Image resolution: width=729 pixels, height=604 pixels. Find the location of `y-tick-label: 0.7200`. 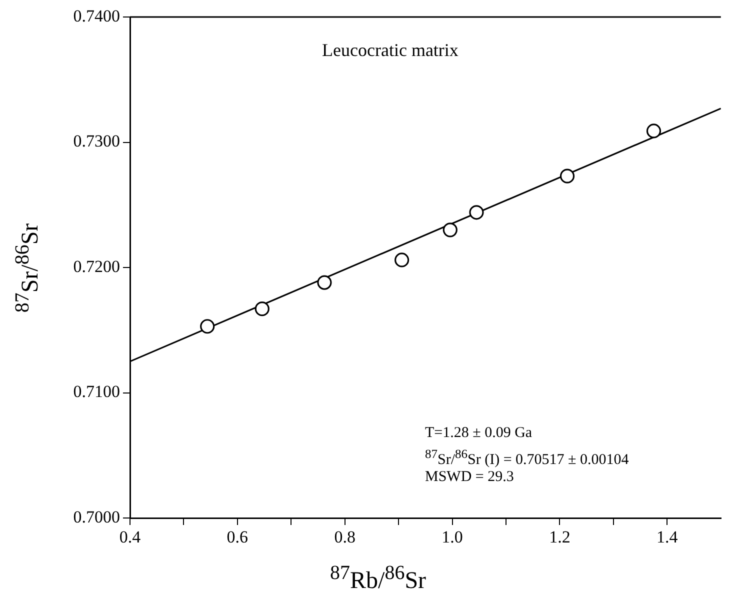

y-tick-label: 0.7200 is located at coordinates (96, 266).